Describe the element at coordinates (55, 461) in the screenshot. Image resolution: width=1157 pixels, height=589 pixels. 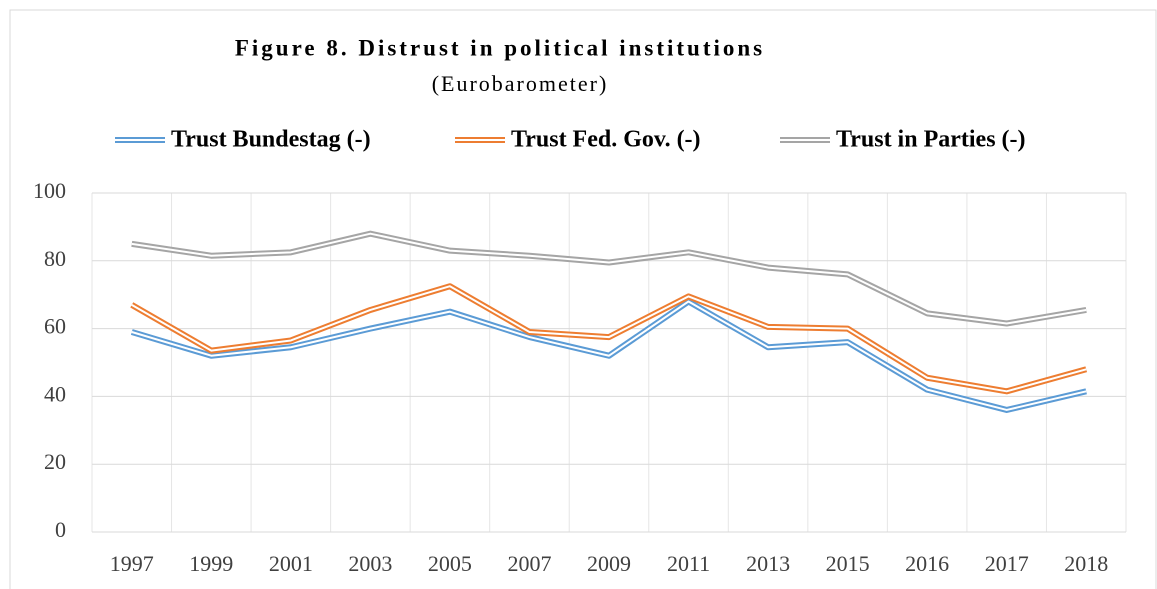
I see `y-tick-label: 20` at that location.